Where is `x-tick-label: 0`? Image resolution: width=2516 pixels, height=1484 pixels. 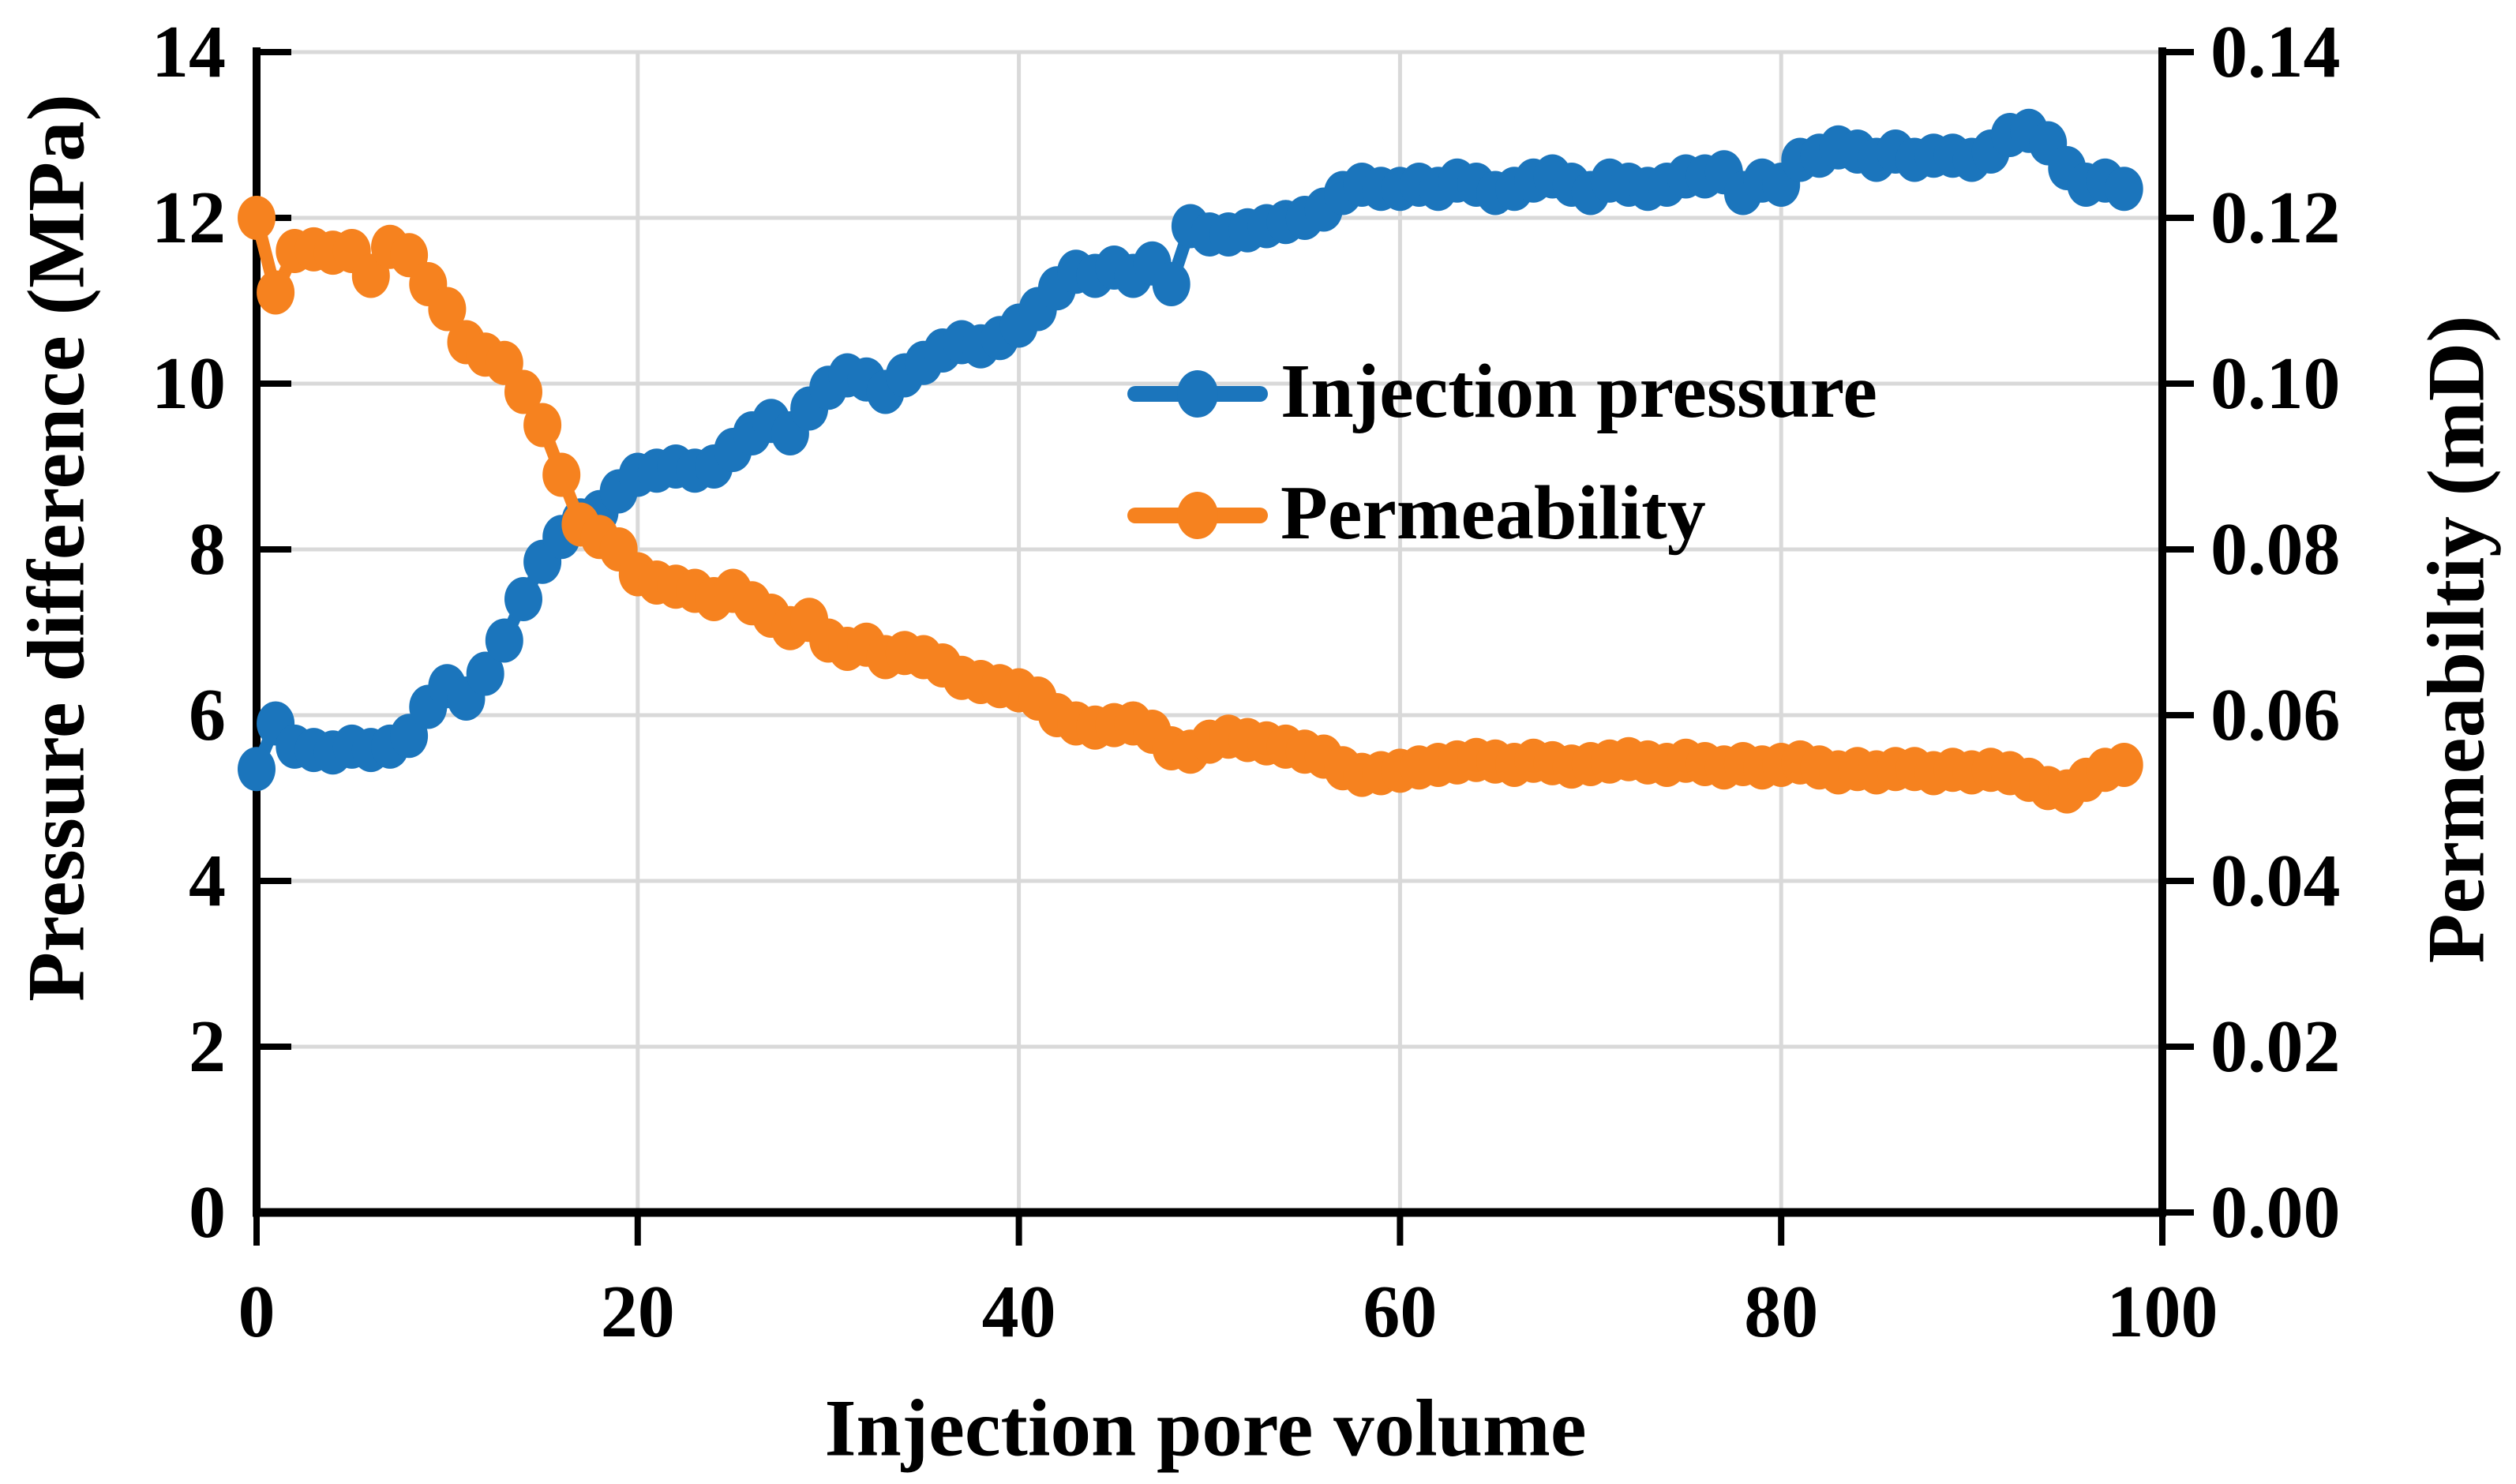 x-tick-label: 0 is located at coordinates (257, 1312).